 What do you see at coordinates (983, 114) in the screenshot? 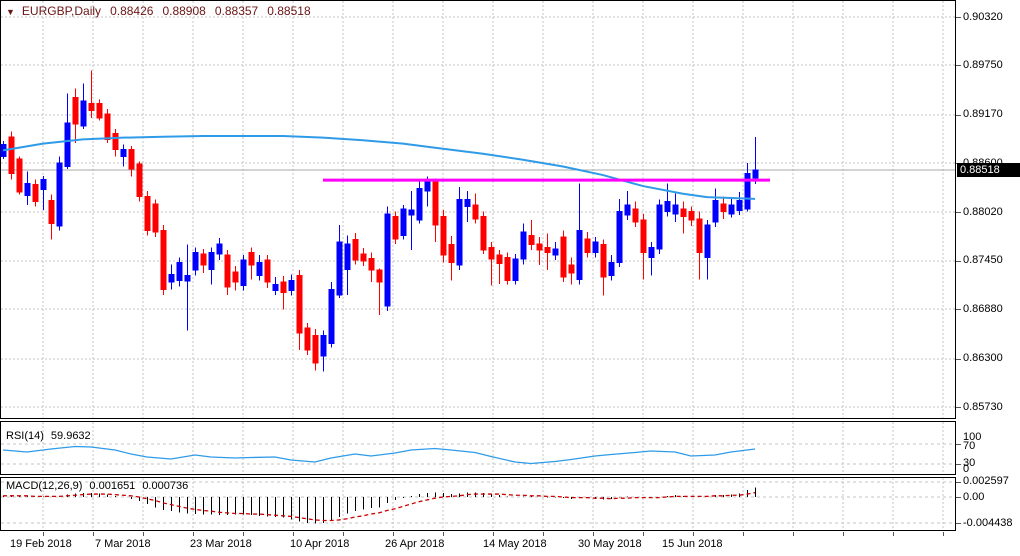
I see `price-axis-label: 0.89170` at bounding box center [983, 114].